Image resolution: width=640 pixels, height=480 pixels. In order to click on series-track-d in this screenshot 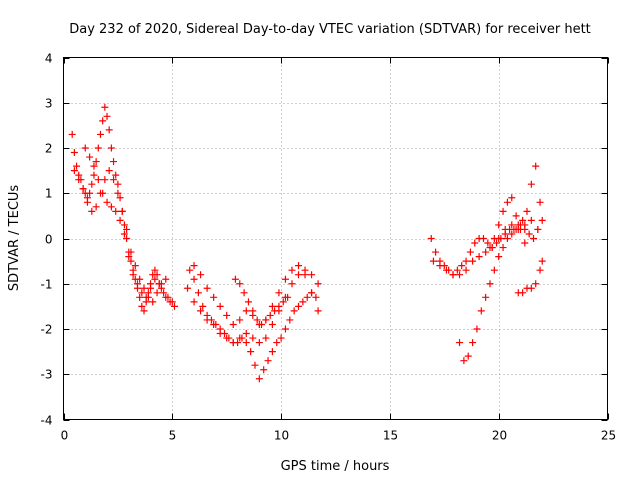, I will do `click(253, 324)`.